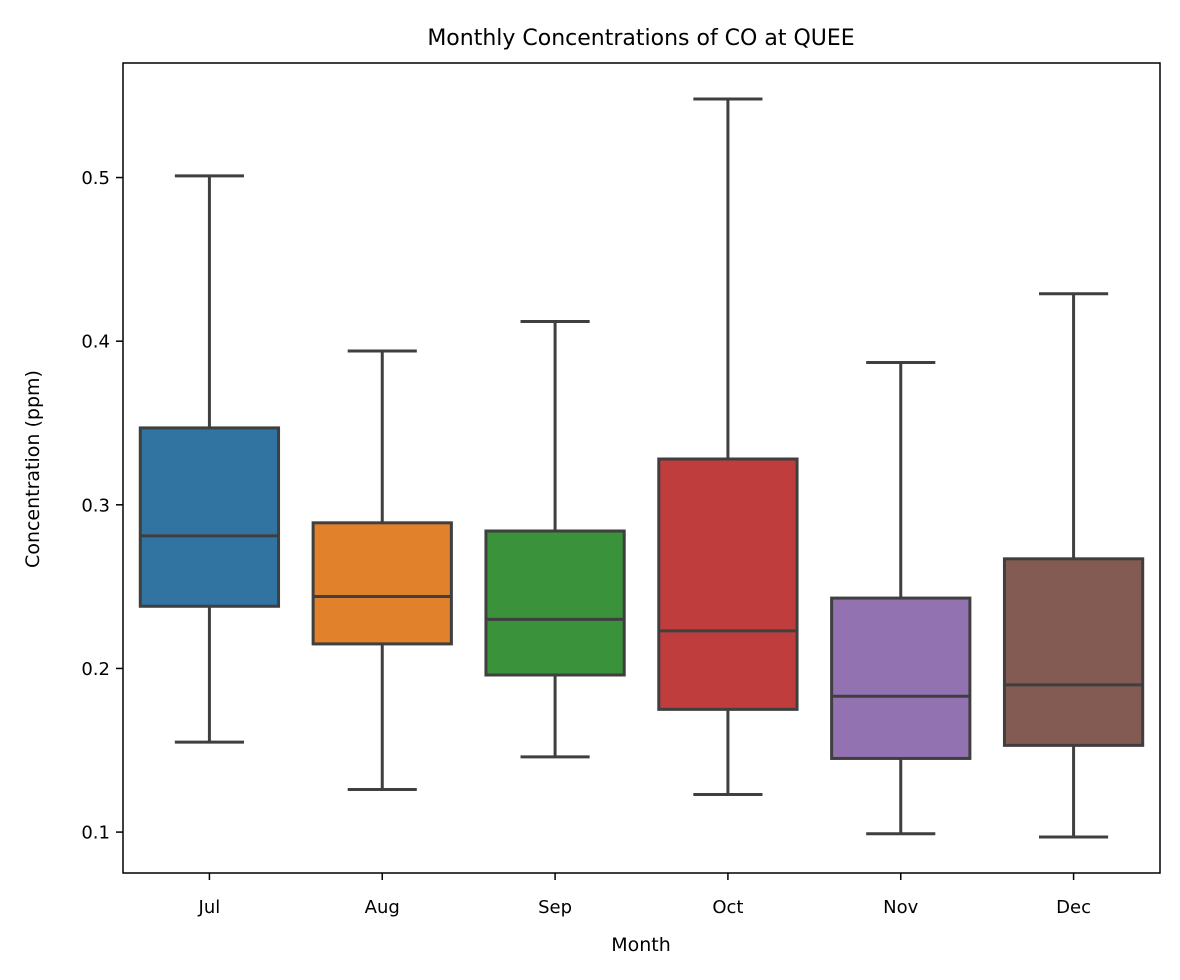 The width and height of the screenshot is (1180, 980). What do you see at coordinates (555, 603) in the screenshot?
I see `box-sep` at bounding box center [555, 603].